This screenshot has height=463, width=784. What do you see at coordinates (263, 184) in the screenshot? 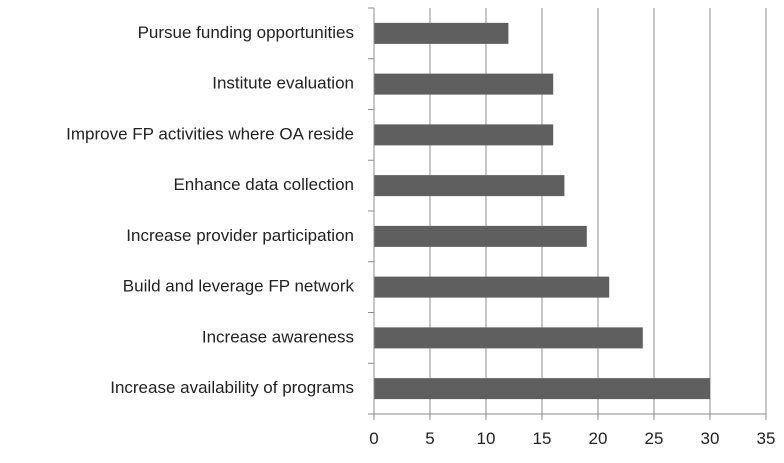
I see `category-label-3: Enhance data collection` at bounding box center [263, 184].